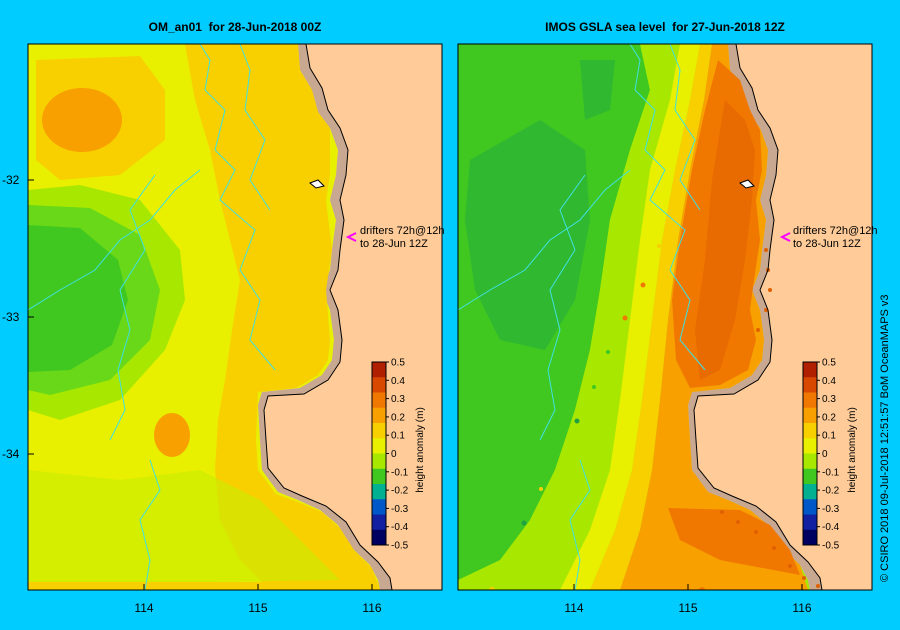  I want to click on right-gold-band, so click(651, 317).